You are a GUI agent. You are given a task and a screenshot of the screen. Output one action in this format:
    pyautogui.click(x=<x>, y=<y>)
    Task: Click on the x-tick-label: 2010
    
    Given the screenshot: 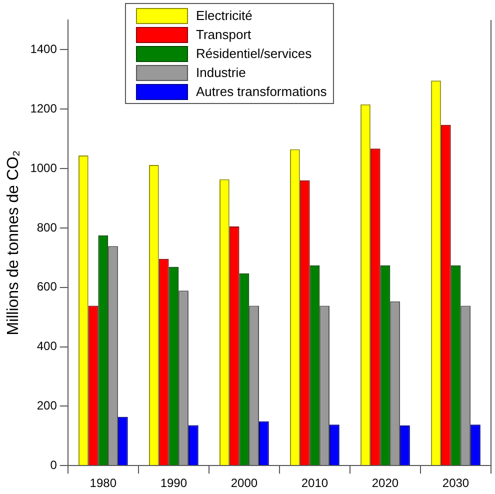 What is the action you would take?
    pyautogui.click(x=314, y=483)
    